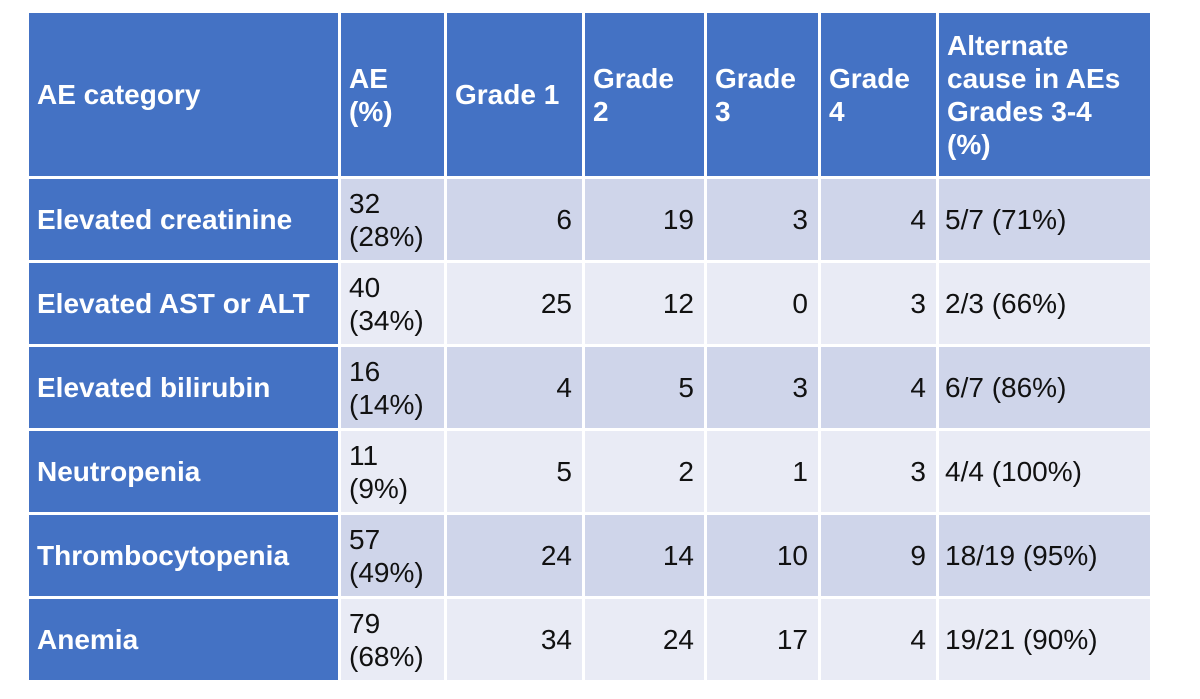 The width and height of the screenshot is (1200, 699). What do you see at coordinates (392, 639) in the screenshot?
I see `cell-ae-percent: 79 (68%)` at bounding box center [392, 639].